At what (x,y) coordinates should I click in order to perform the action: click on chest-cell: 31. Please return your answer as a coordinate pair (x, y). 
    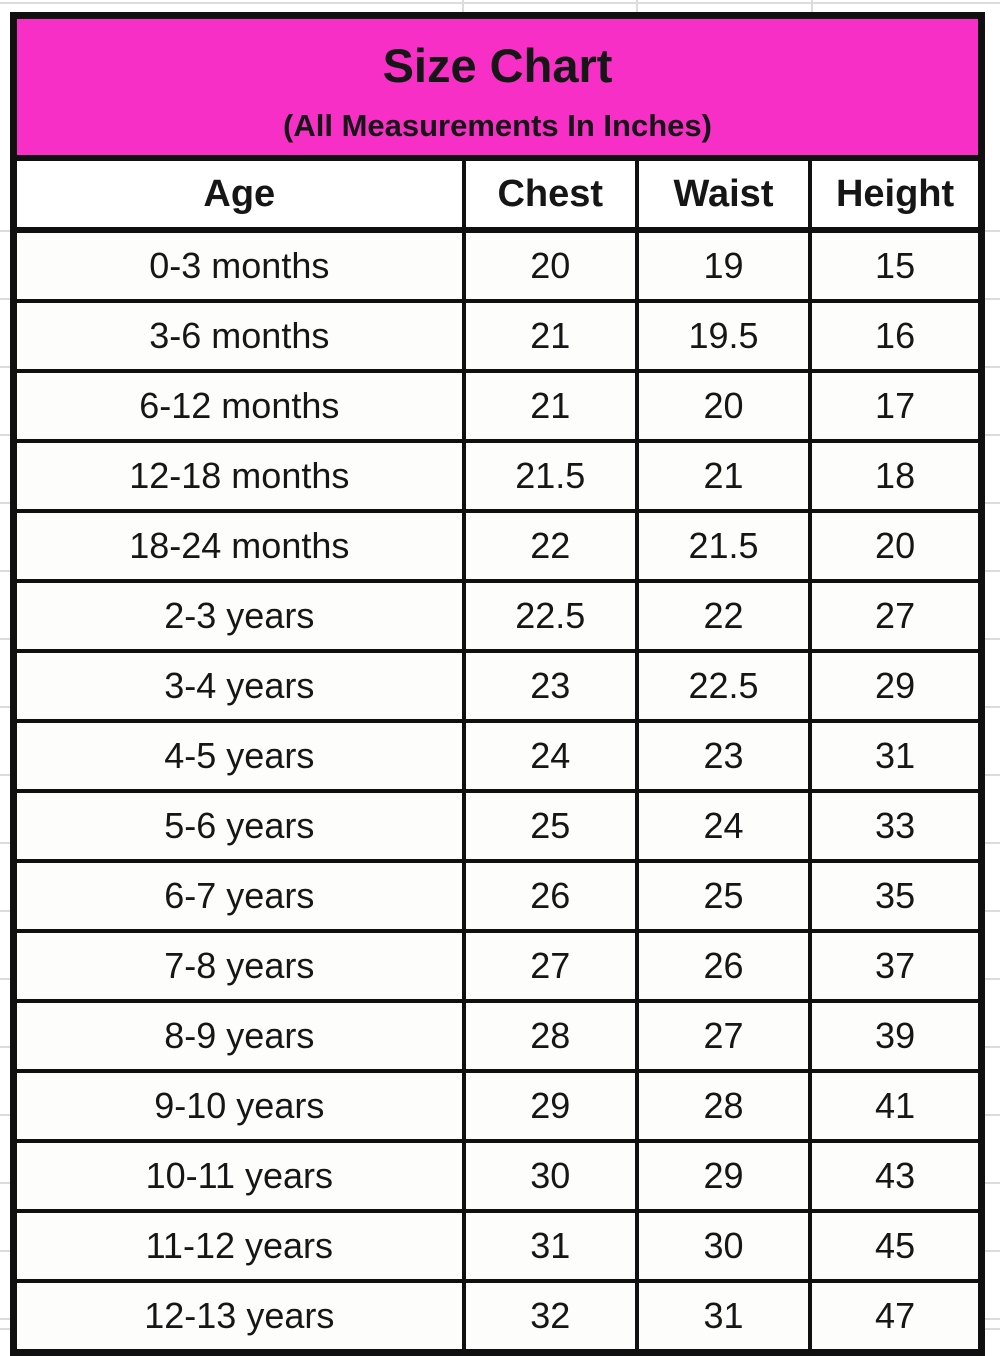
    Looking at the image, I should click on (550, 1246).